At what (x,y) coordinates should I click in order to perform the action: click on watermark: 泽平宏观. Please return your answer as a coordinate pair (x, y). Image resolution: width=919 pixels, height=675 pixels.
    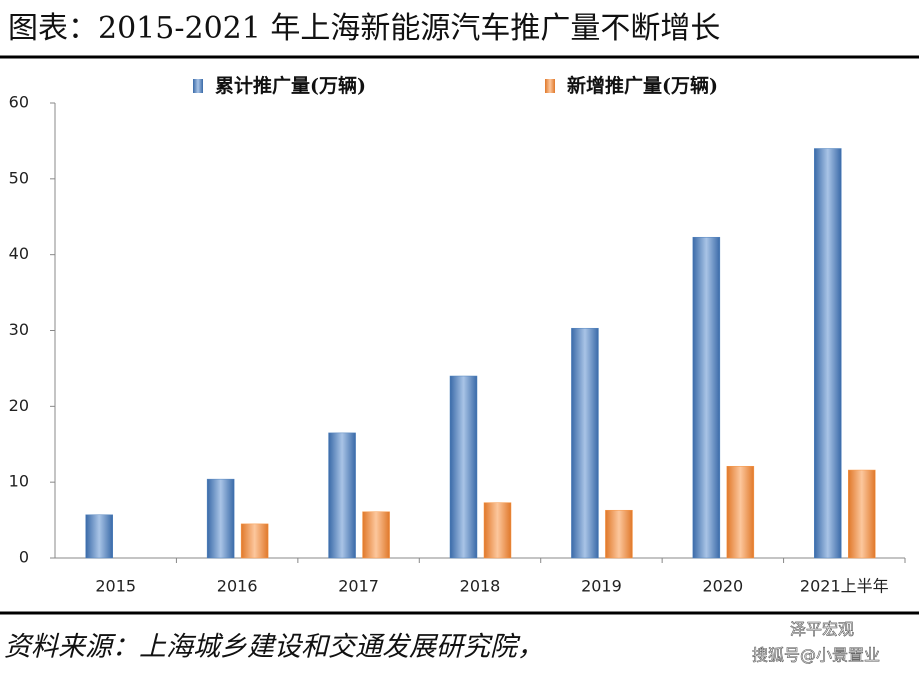
    Looking at the image, I should click on (822, 629).